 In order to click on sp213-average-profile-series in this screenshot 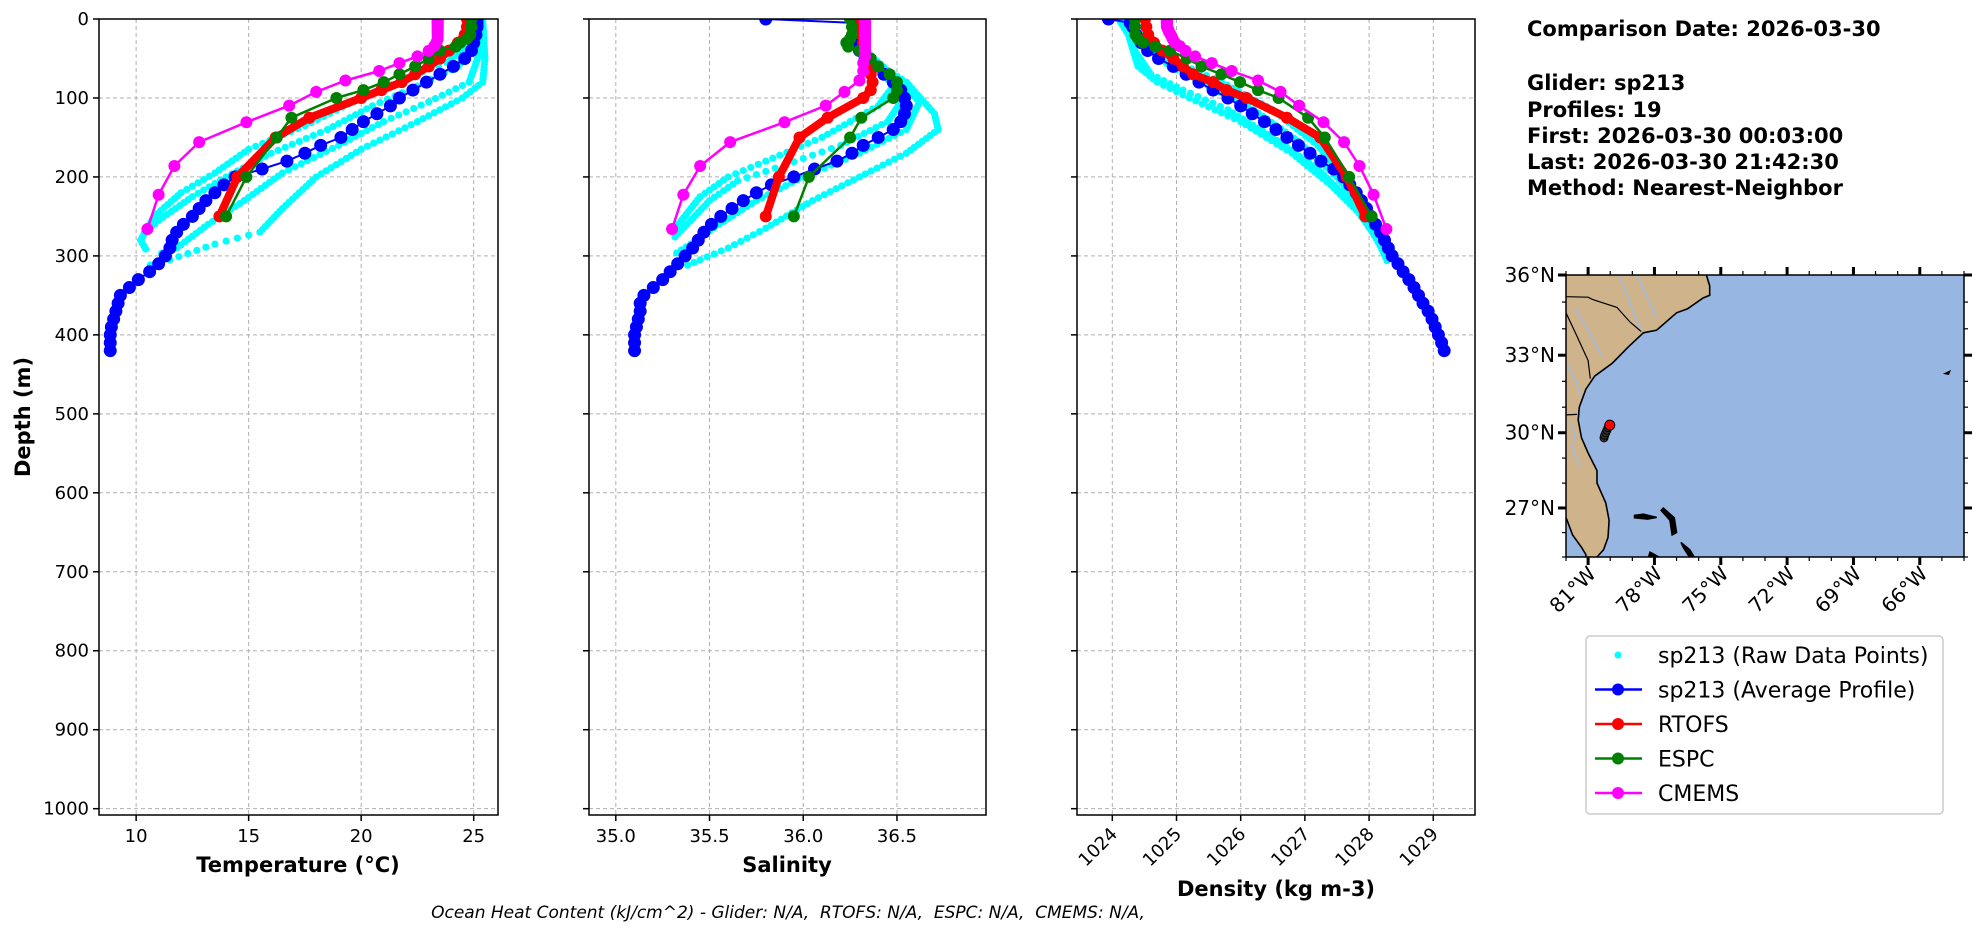, I will do `click(1276, 188)`.